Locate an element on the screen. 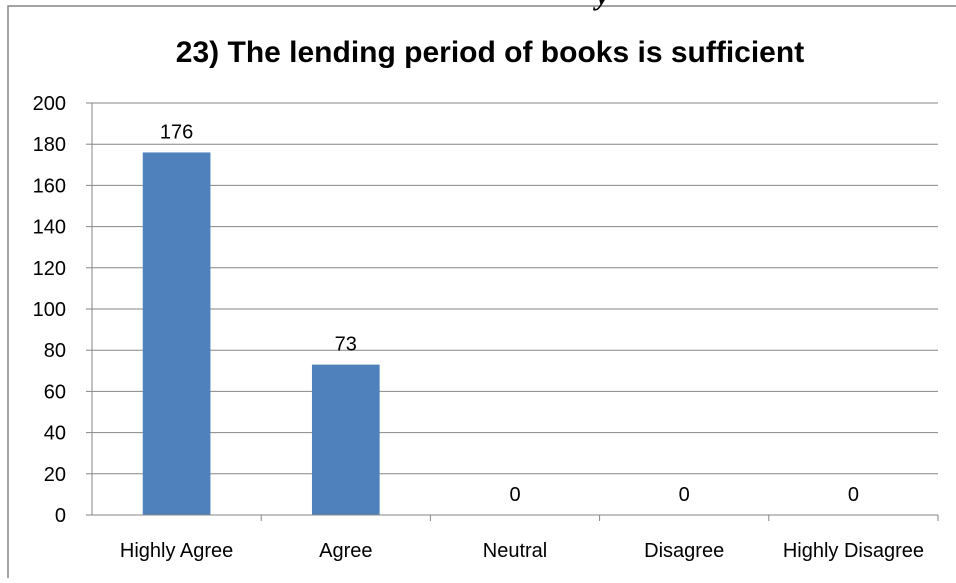  y-tick-label: 200 is located at coordinates (49, 104).